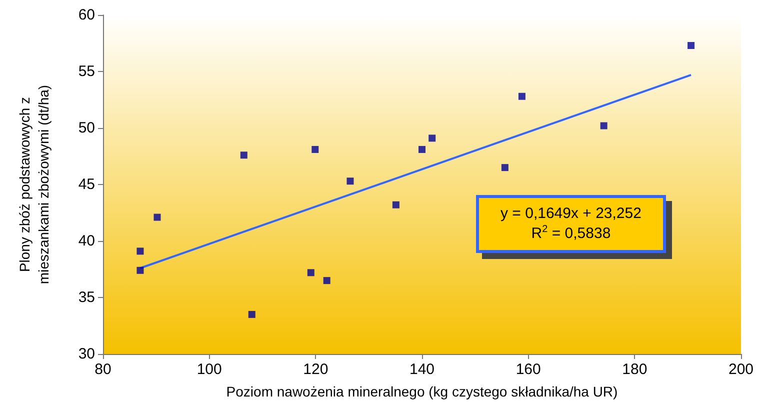 The width and height of the screenshot is (757, 414). Describe the element at coordinates (571, 214) in the screenshot. I see `annotation: y = 0,1649x + 23,252` at that location.